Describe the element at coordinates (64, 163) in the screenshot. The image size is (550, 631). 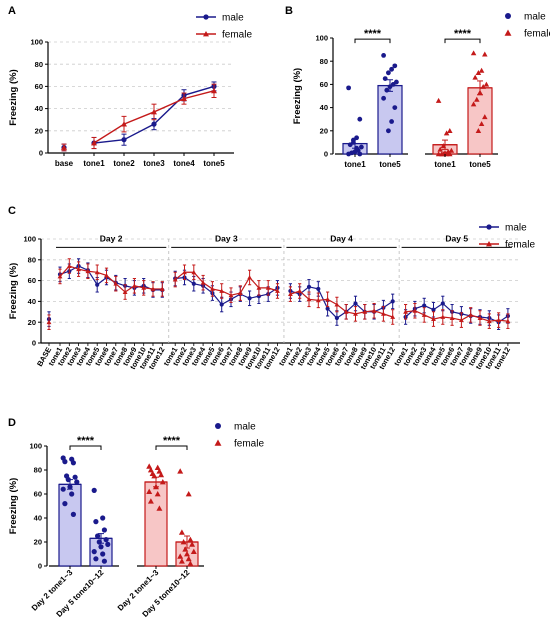
I see `x-tick-label: base` at that location.